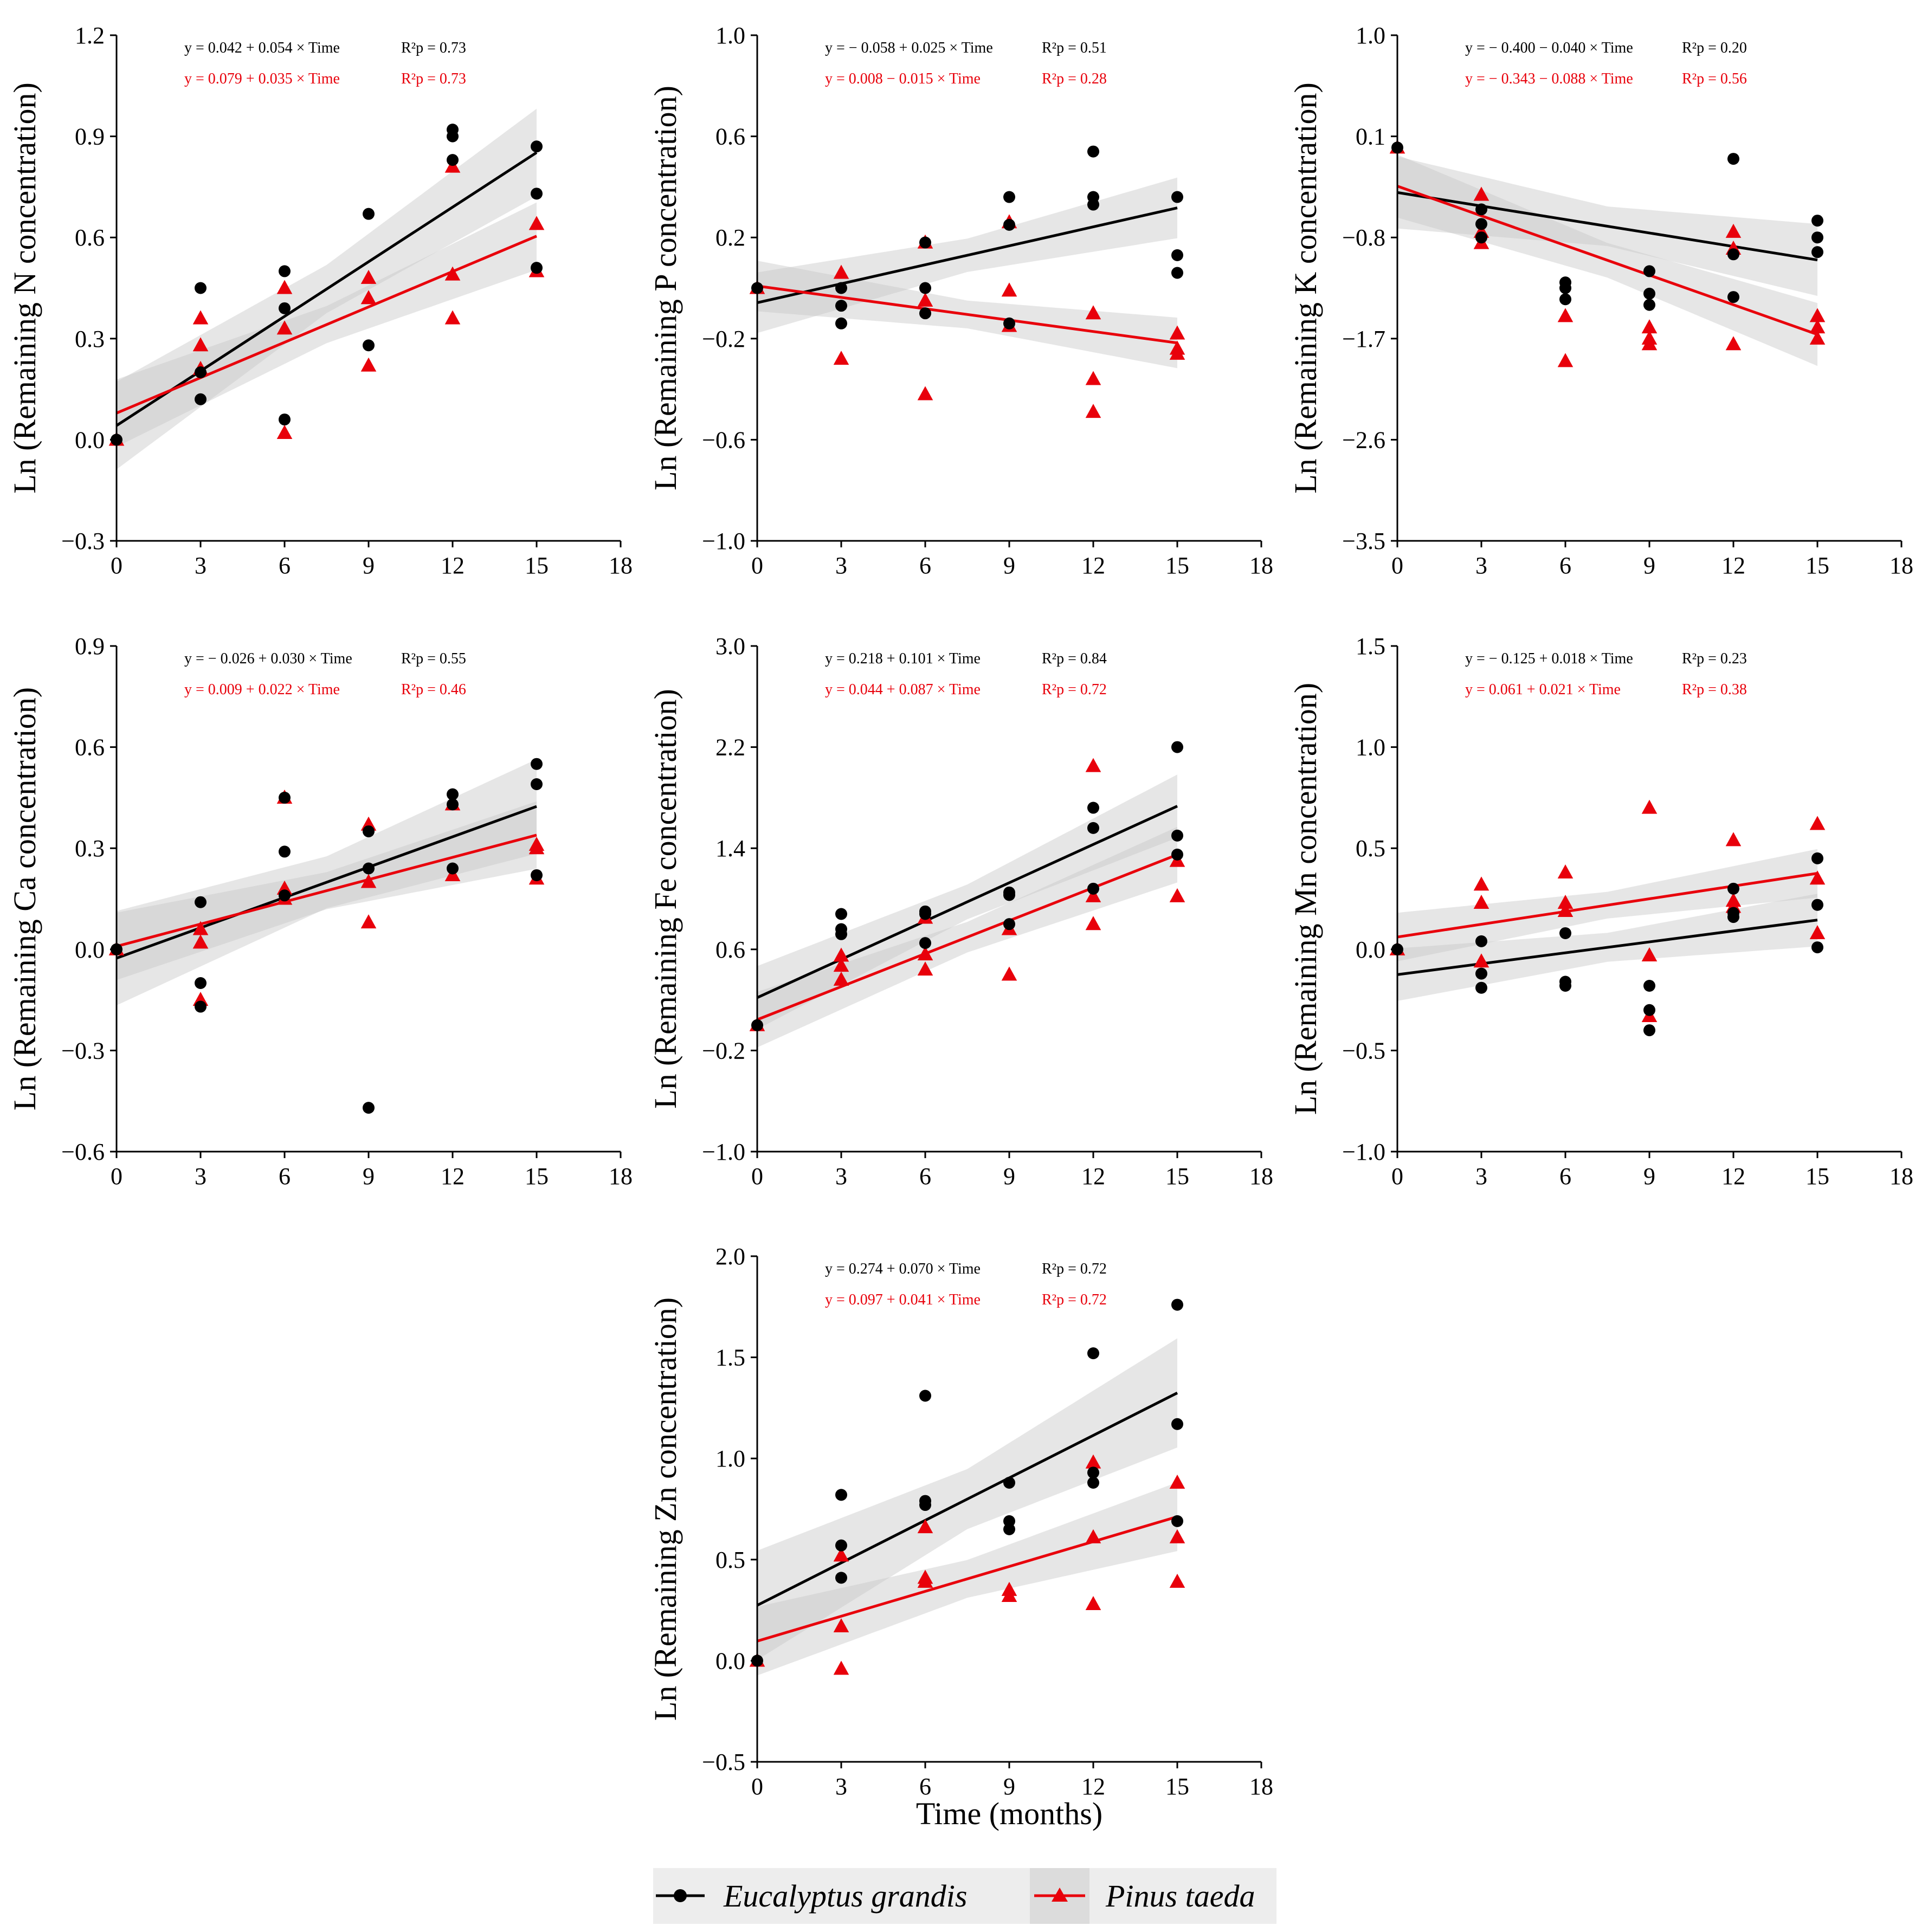 This screenshot has height=1932, width=1928. What do you see at coordinates (1565, 566) in the screenshot?
I see `x-tick-label-k: 6` at bounding box center [1565, 566].